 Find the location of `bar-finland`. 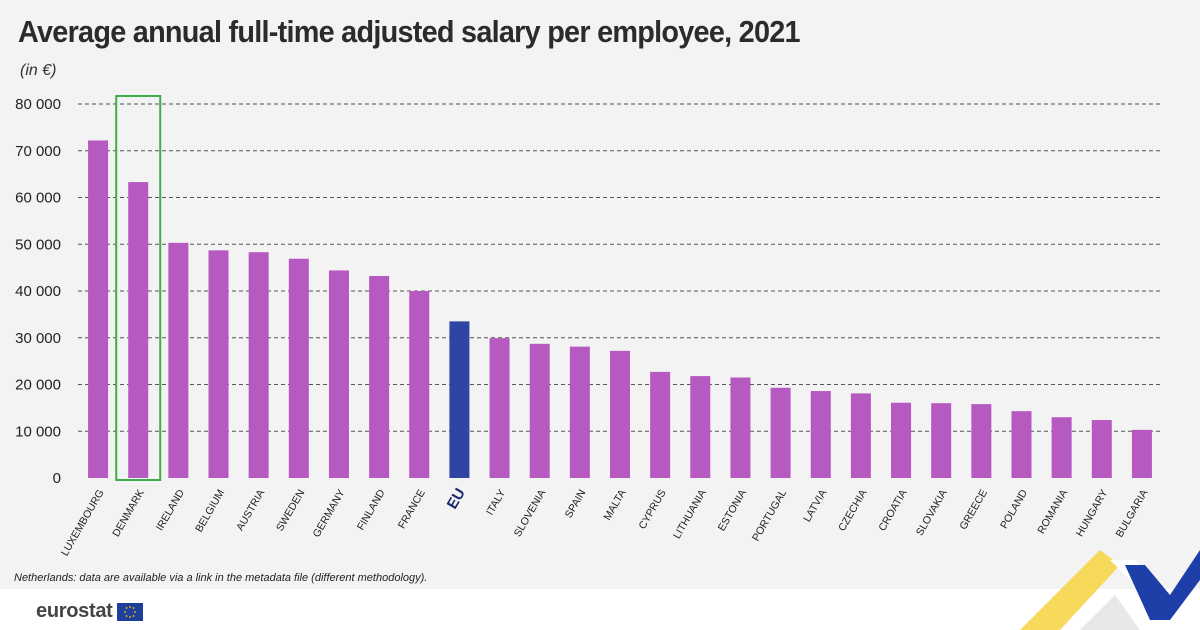

bar-finland is located at coordinates (379, 377).